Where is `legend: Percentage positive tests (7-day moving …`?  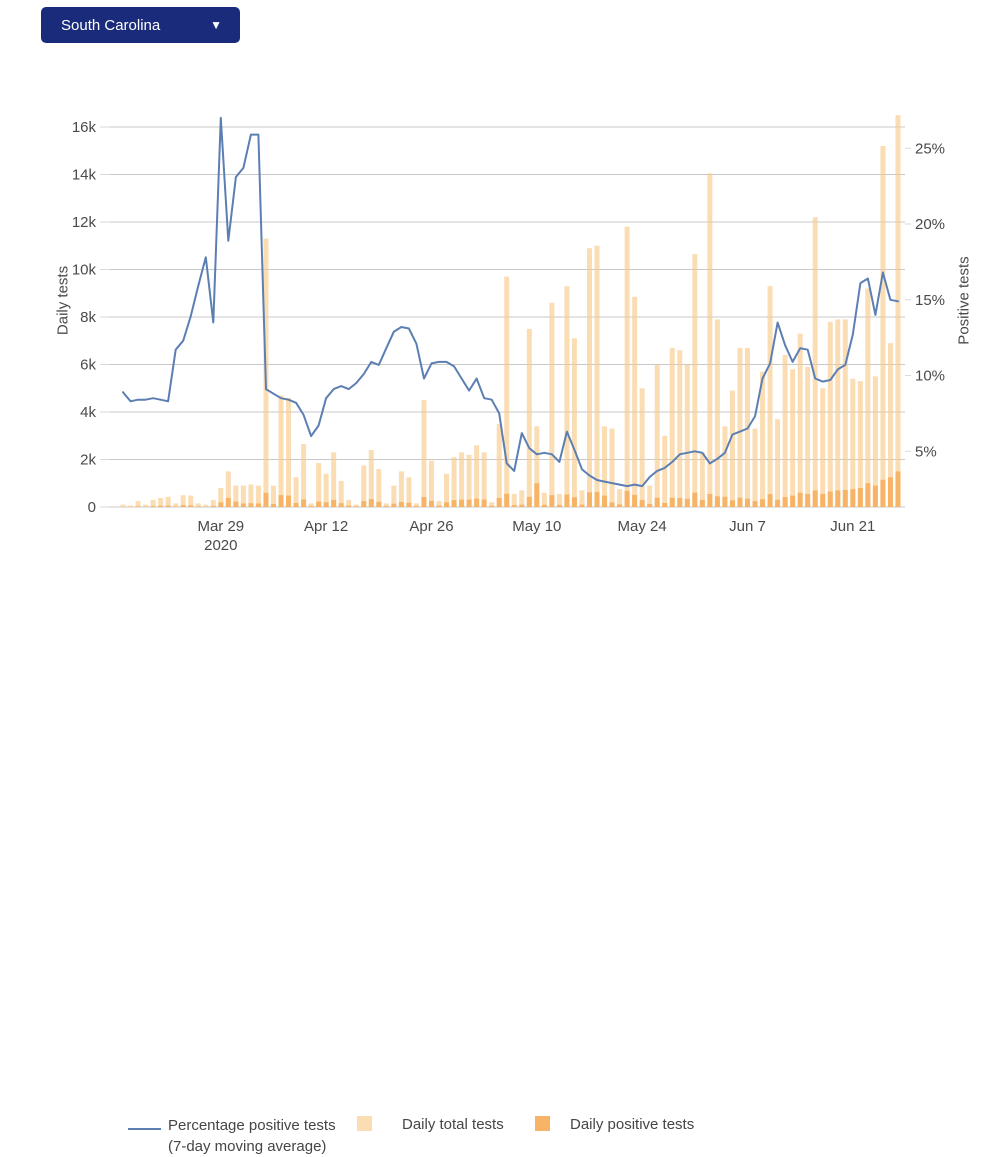 legend: Percentage positive tests (7-day moving … is located at coordinates (500, 581).